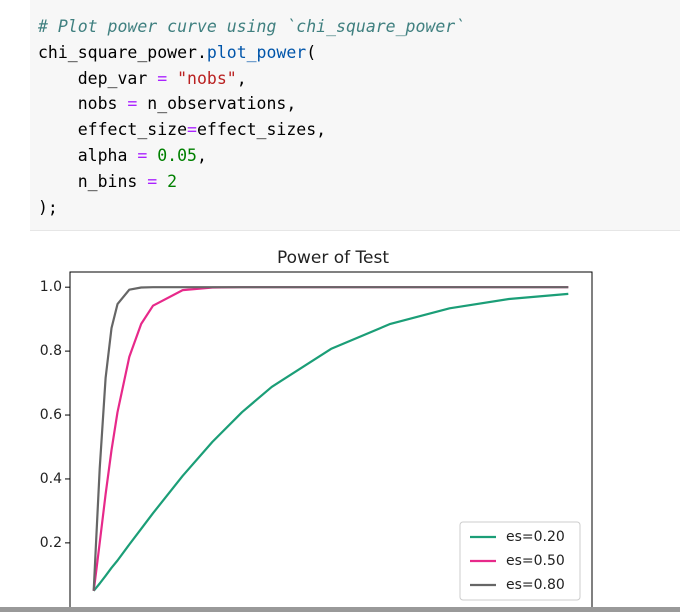 The image size is (680, 612). Describe the element at coordinates (51, 287) in the screenshot. I see `y-tick-label: 1.0` at that location.